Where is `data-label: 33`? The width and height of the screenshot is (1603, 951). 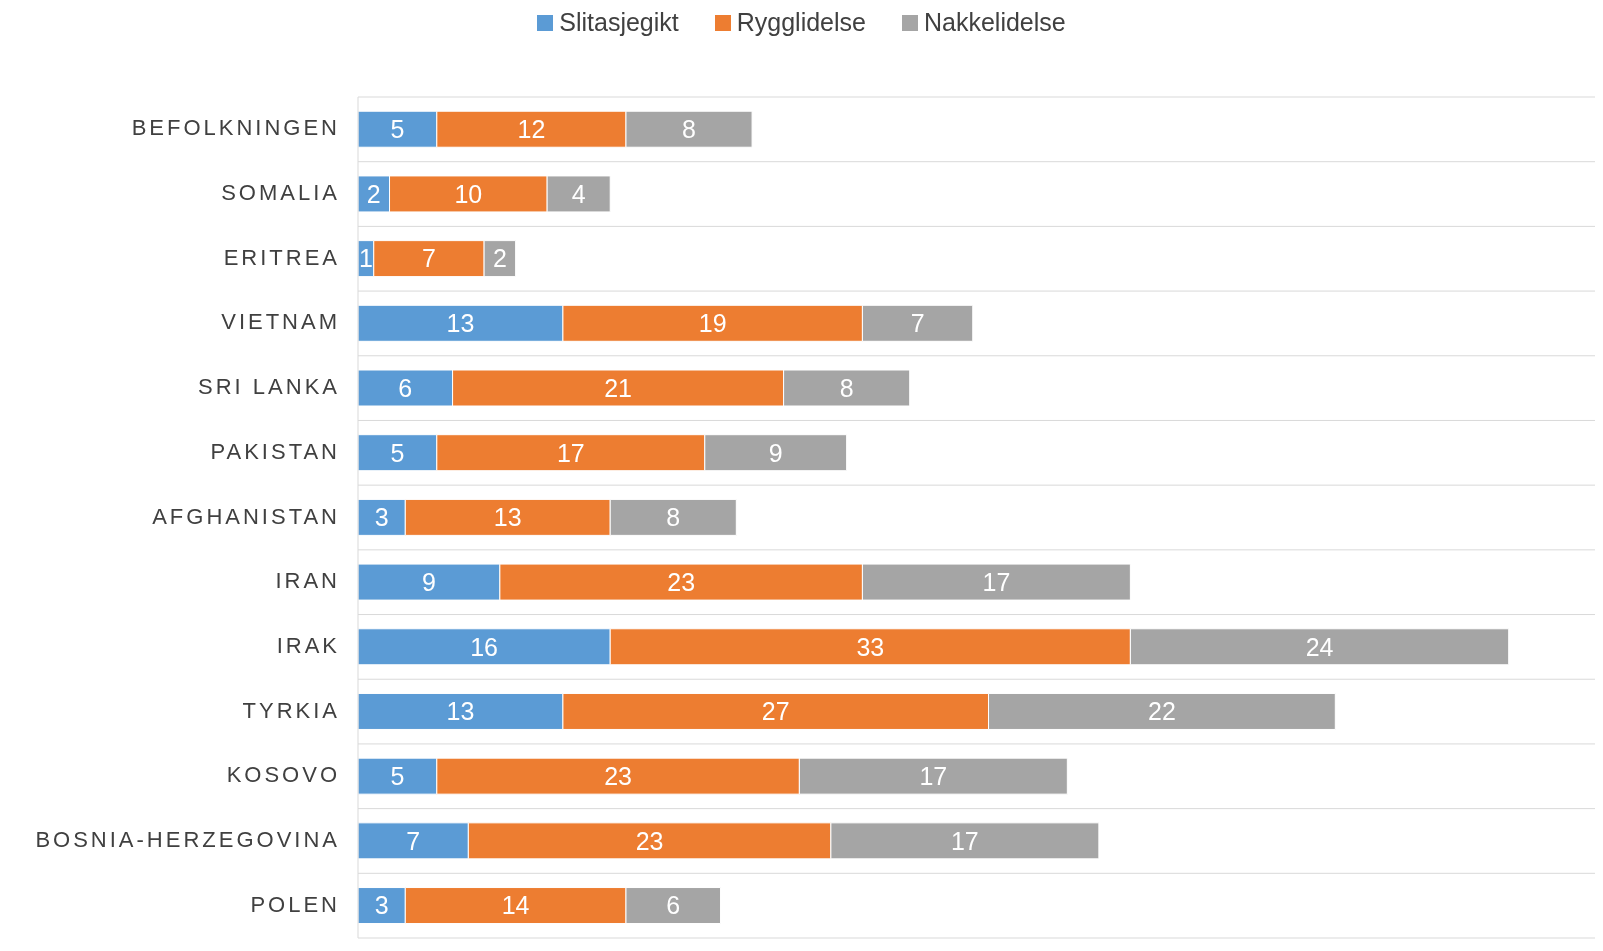
data-label: 33 is located at coordinates (870, 646).